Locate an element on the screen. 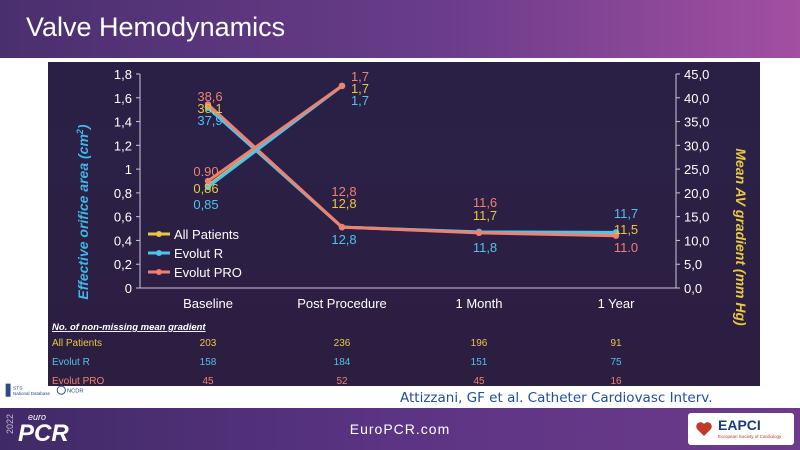 This screenshot has width=800, height=450. table-cell: 203 is located at coordinates (208, 343).